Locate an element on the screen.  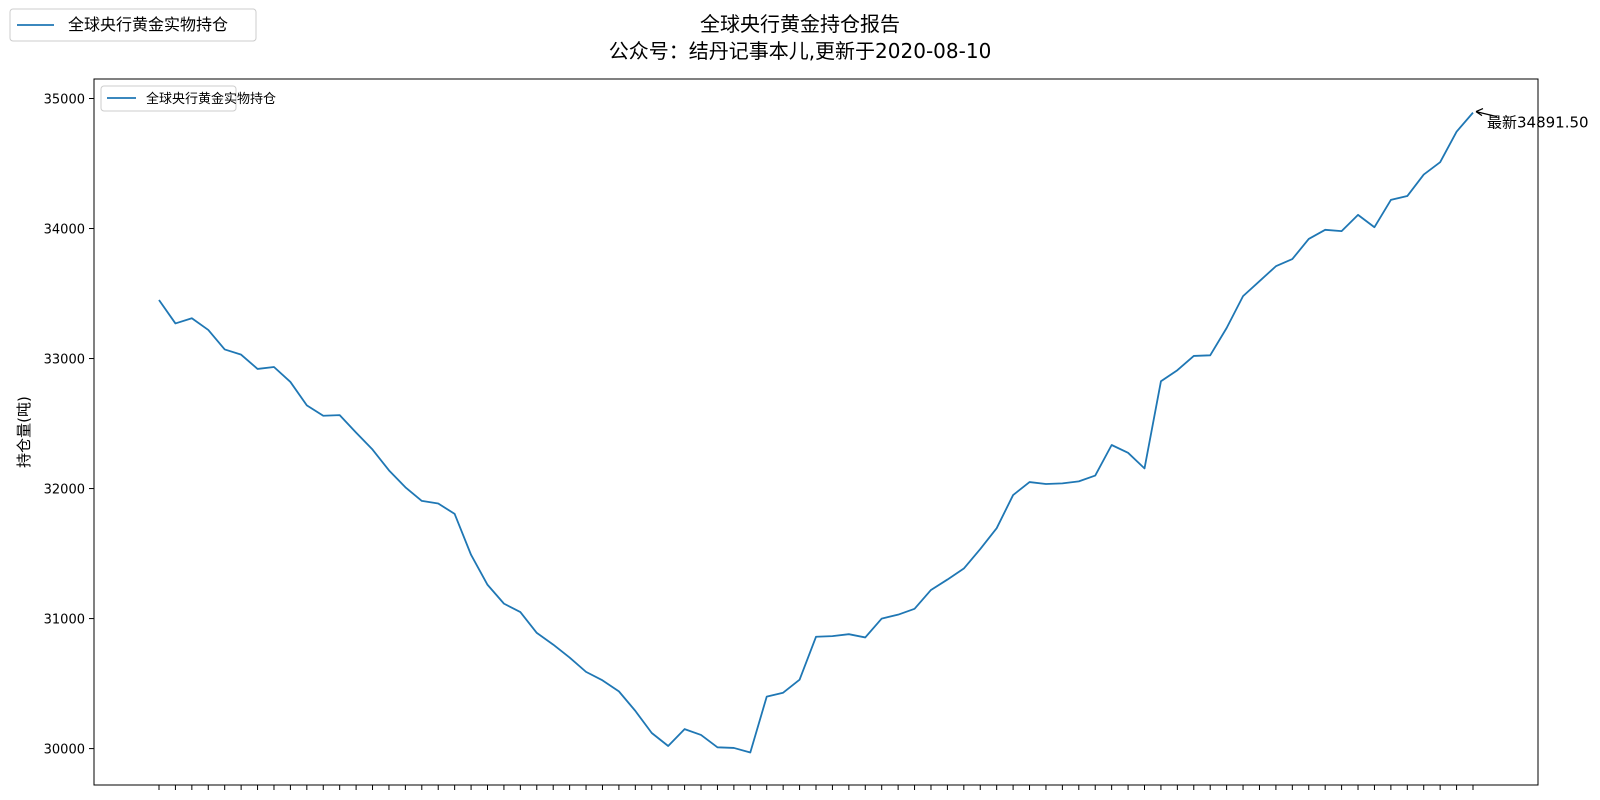
x-axis-ticks is located at coordinates (816, 787).